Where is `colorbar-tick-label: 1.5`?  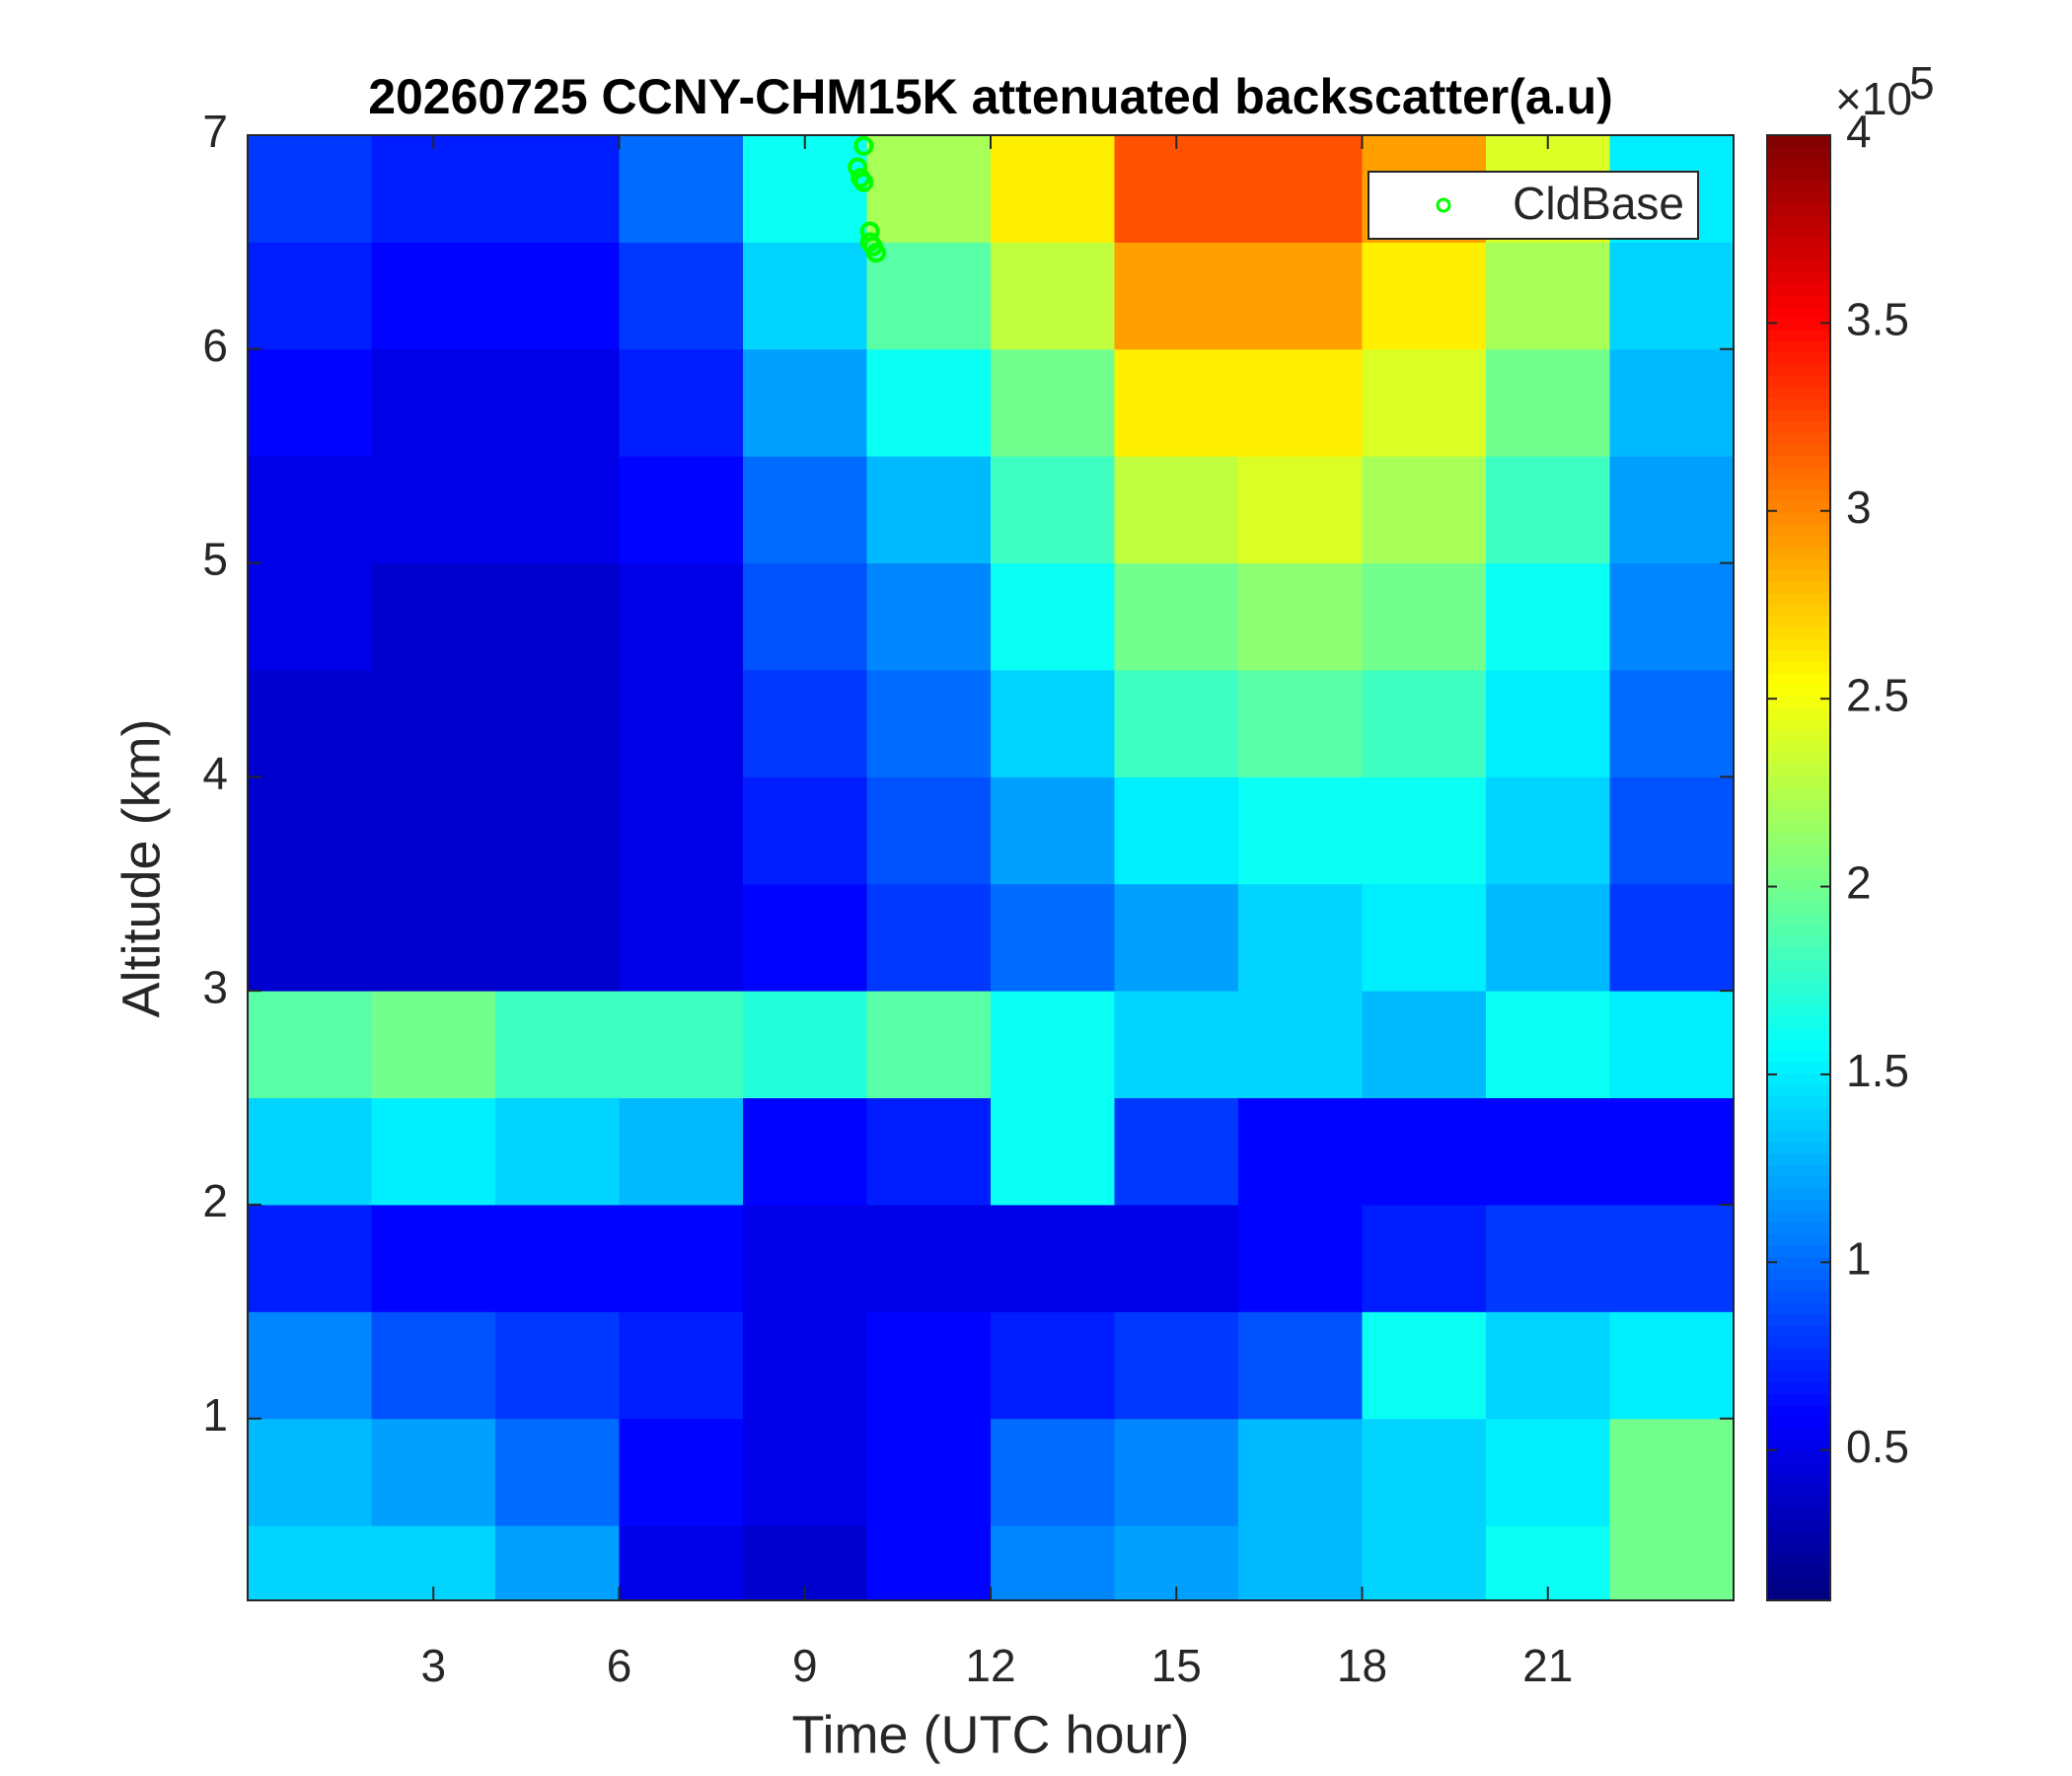
colorbar-tick-label: 1.5 is located at coordinates (1877, 1070).